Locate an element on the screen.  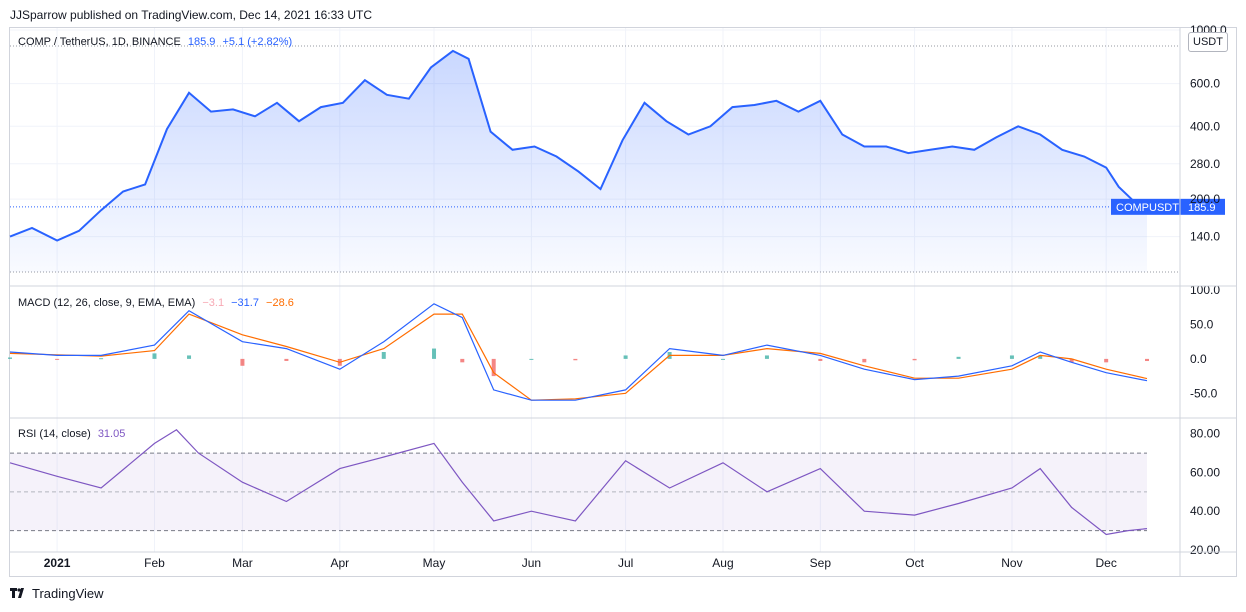
x-tick-label: Oct is located at coordinates (914, 563).